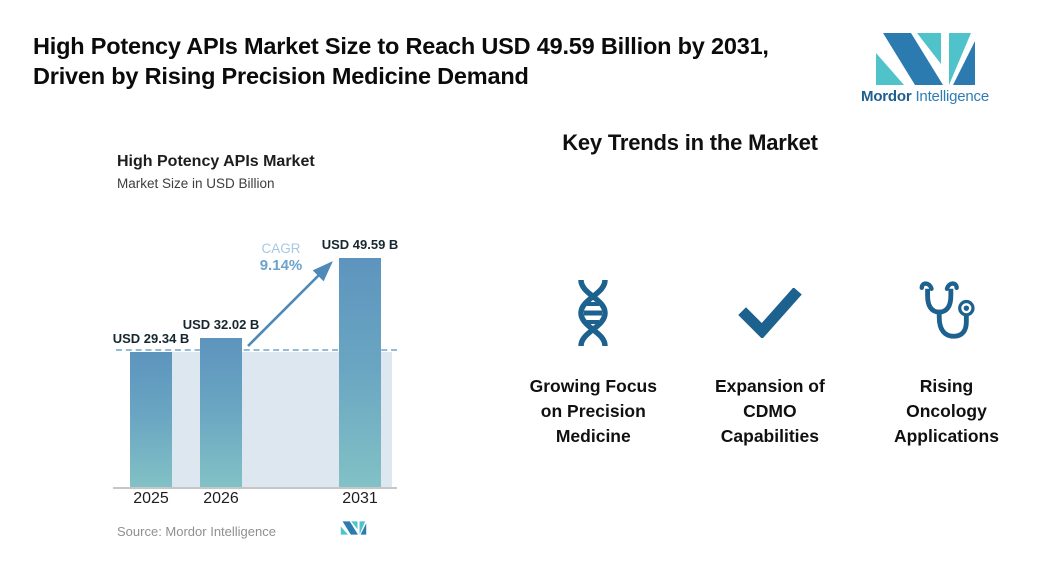 This screenshot has width=1042, height=573. Describe the element at coordinates (593, 411) in the screenshot. I see `trend-caption-precision-medicine: Growing Focus on Precision Medicine` at that location.